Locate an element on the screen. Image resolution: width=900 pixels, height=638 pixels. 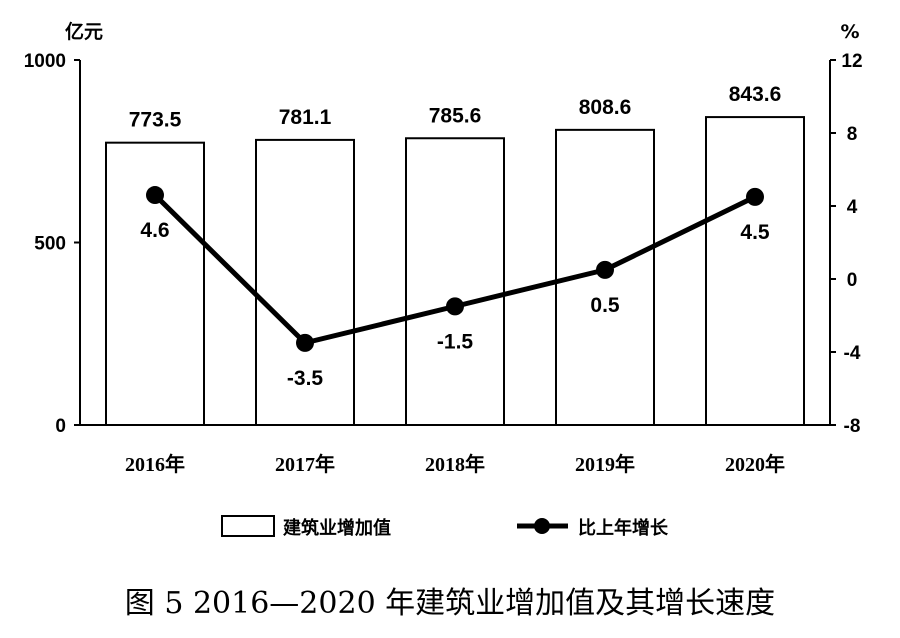
legend-bar-label: 建筑业增加值 is located at coordinates (337, 528).